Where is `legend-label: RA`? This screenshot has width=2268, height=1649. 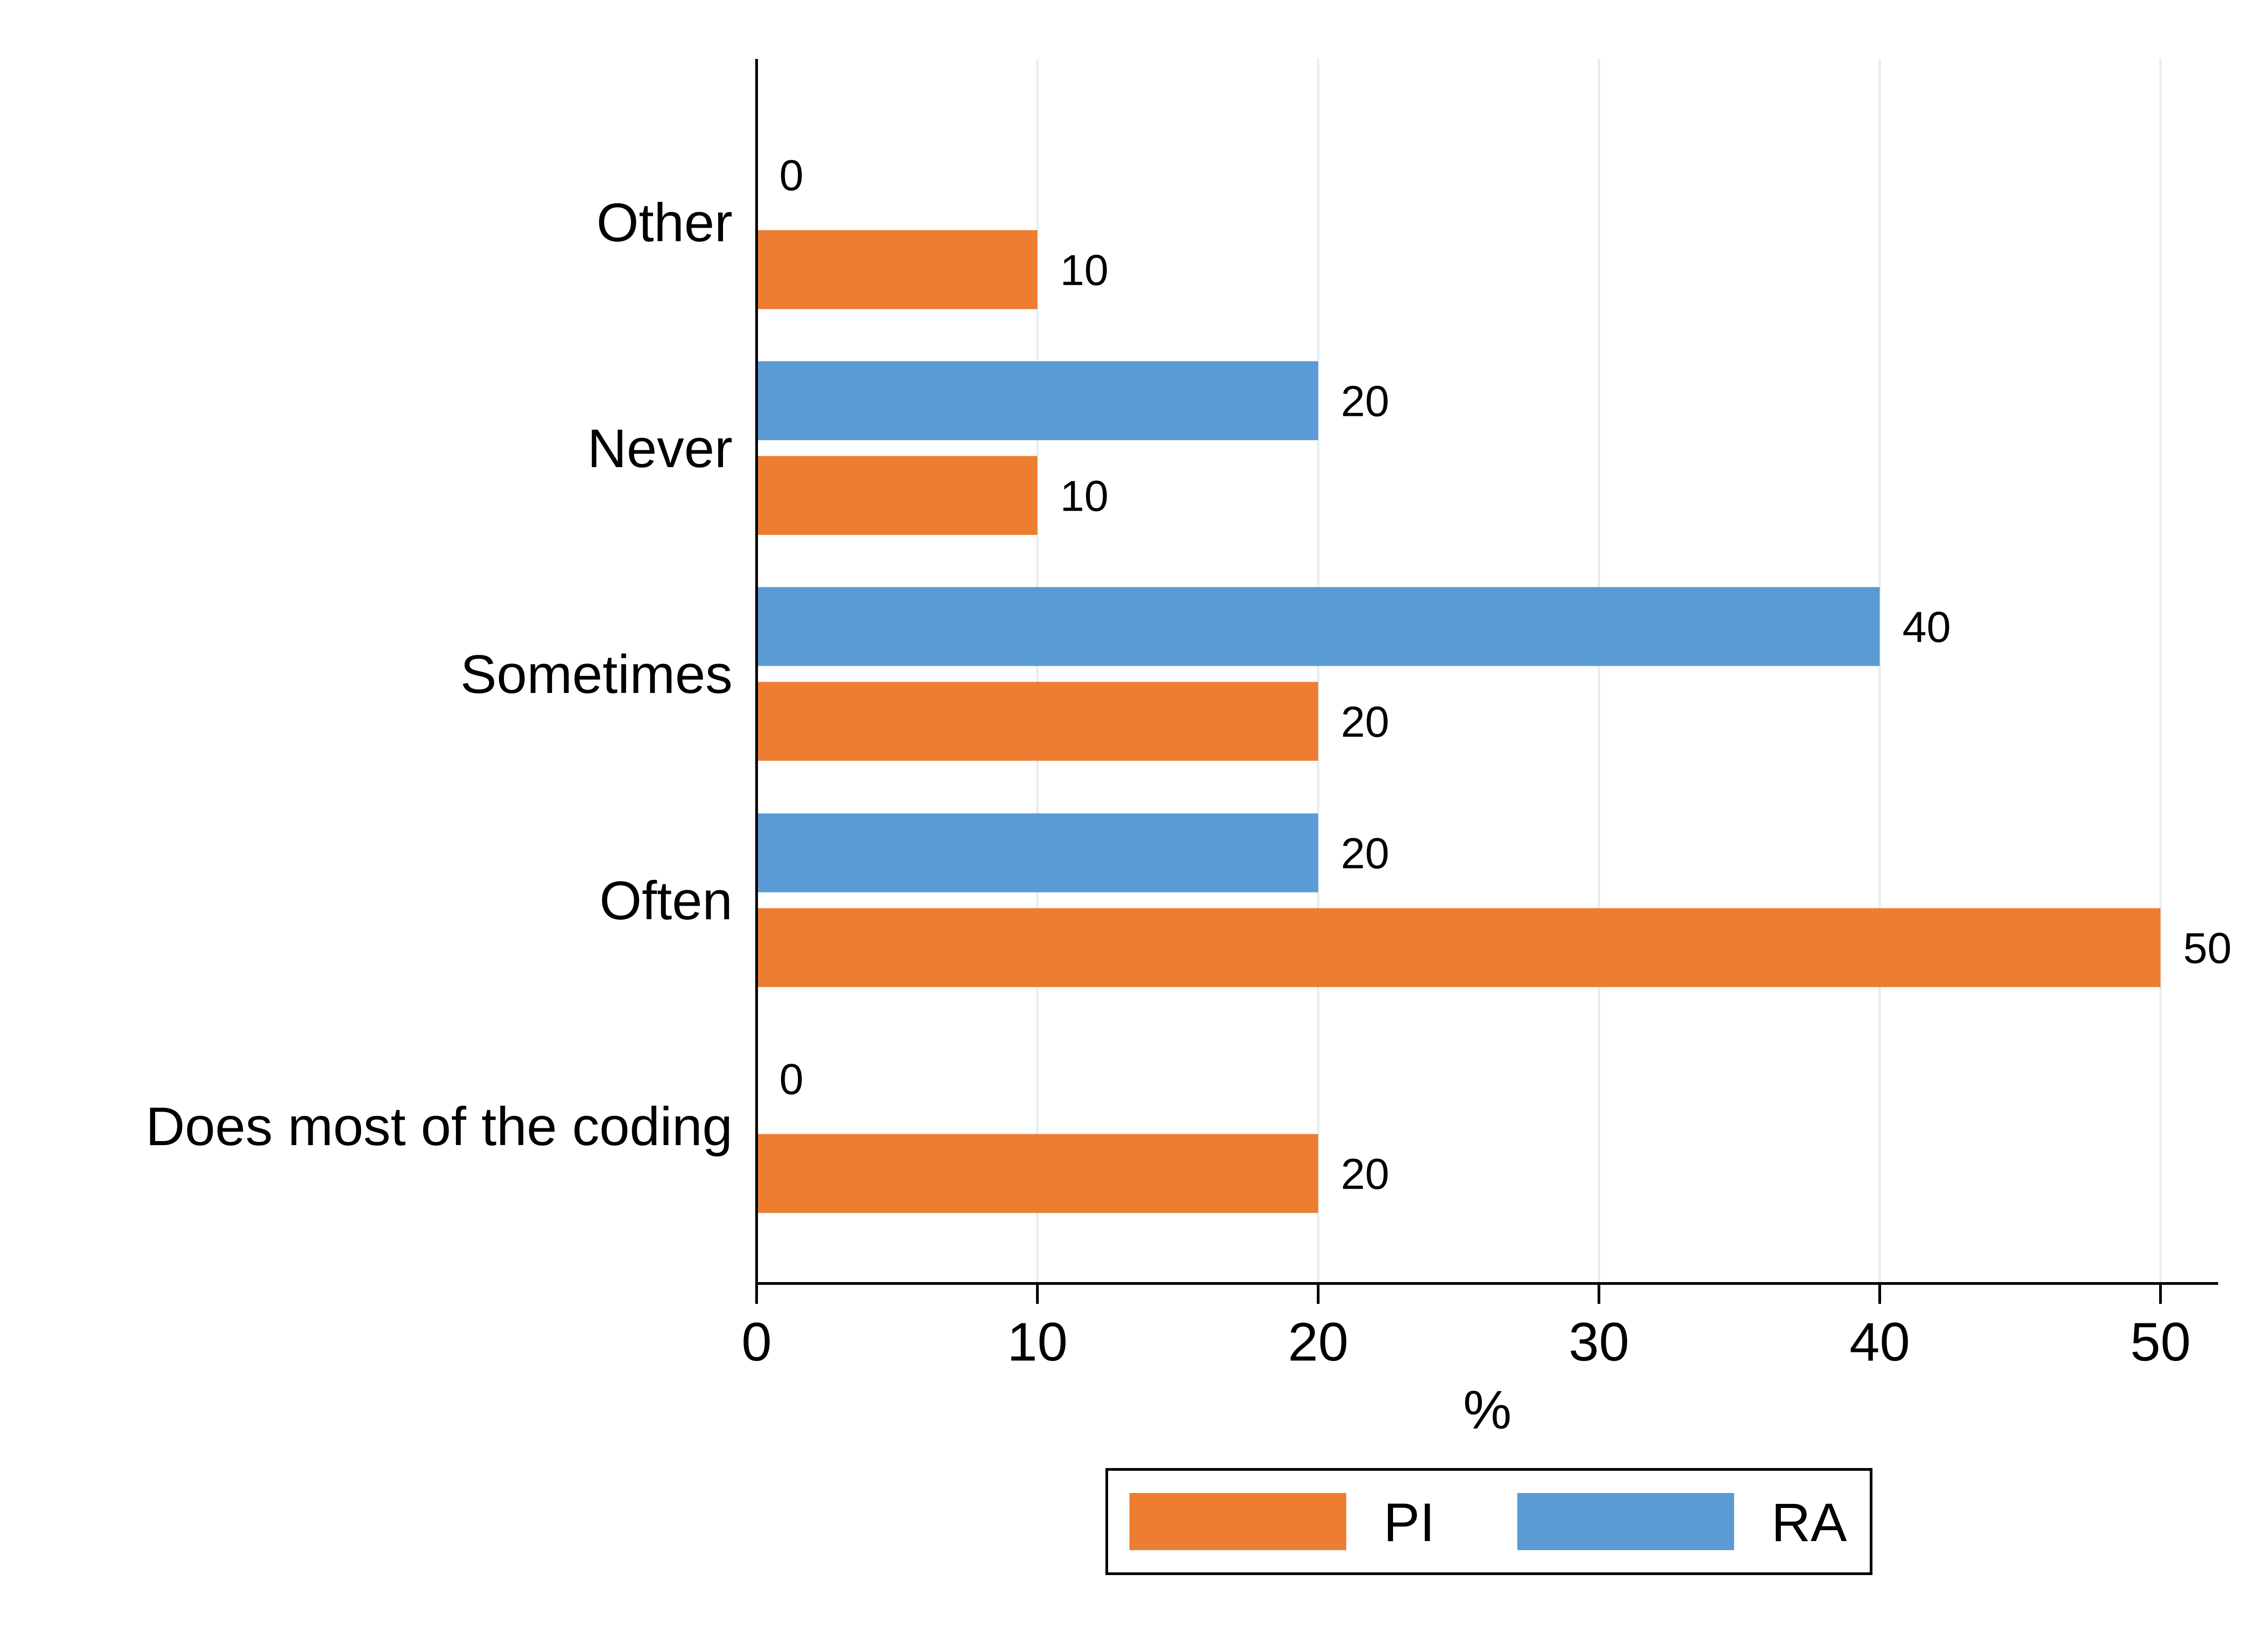
legend-label: RA is located at coordinates (1809, 1523).